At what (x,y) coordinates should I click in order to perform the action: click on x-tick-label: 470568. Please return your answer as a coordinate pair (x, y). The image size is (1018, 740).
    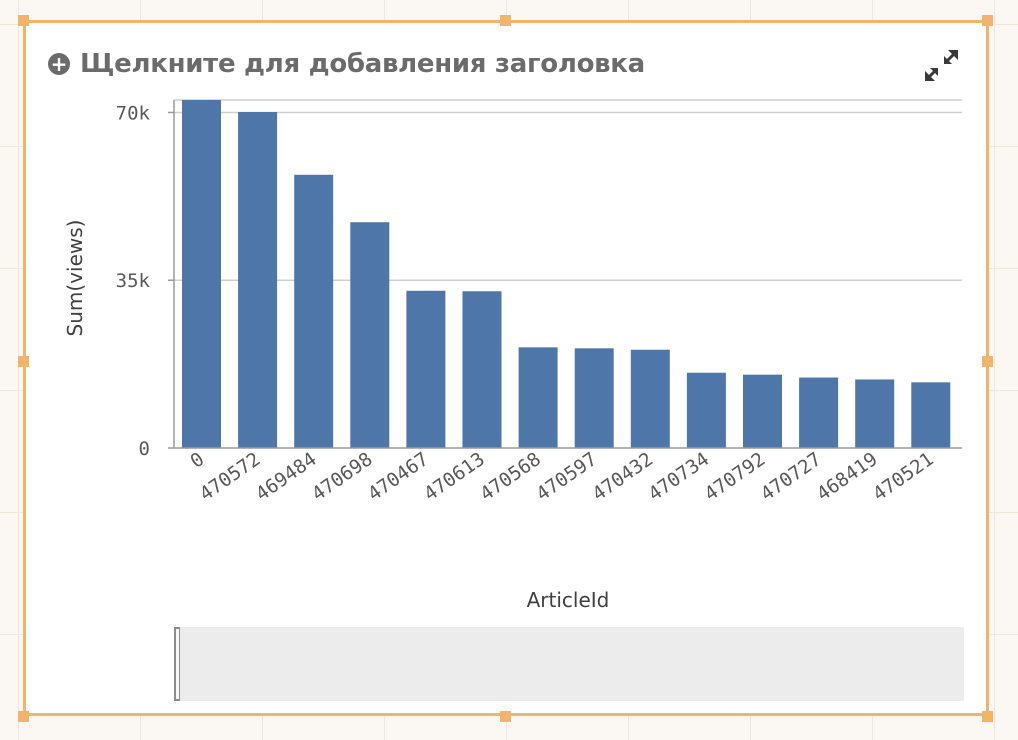
    Looking at the image, I should click on (510, 476).